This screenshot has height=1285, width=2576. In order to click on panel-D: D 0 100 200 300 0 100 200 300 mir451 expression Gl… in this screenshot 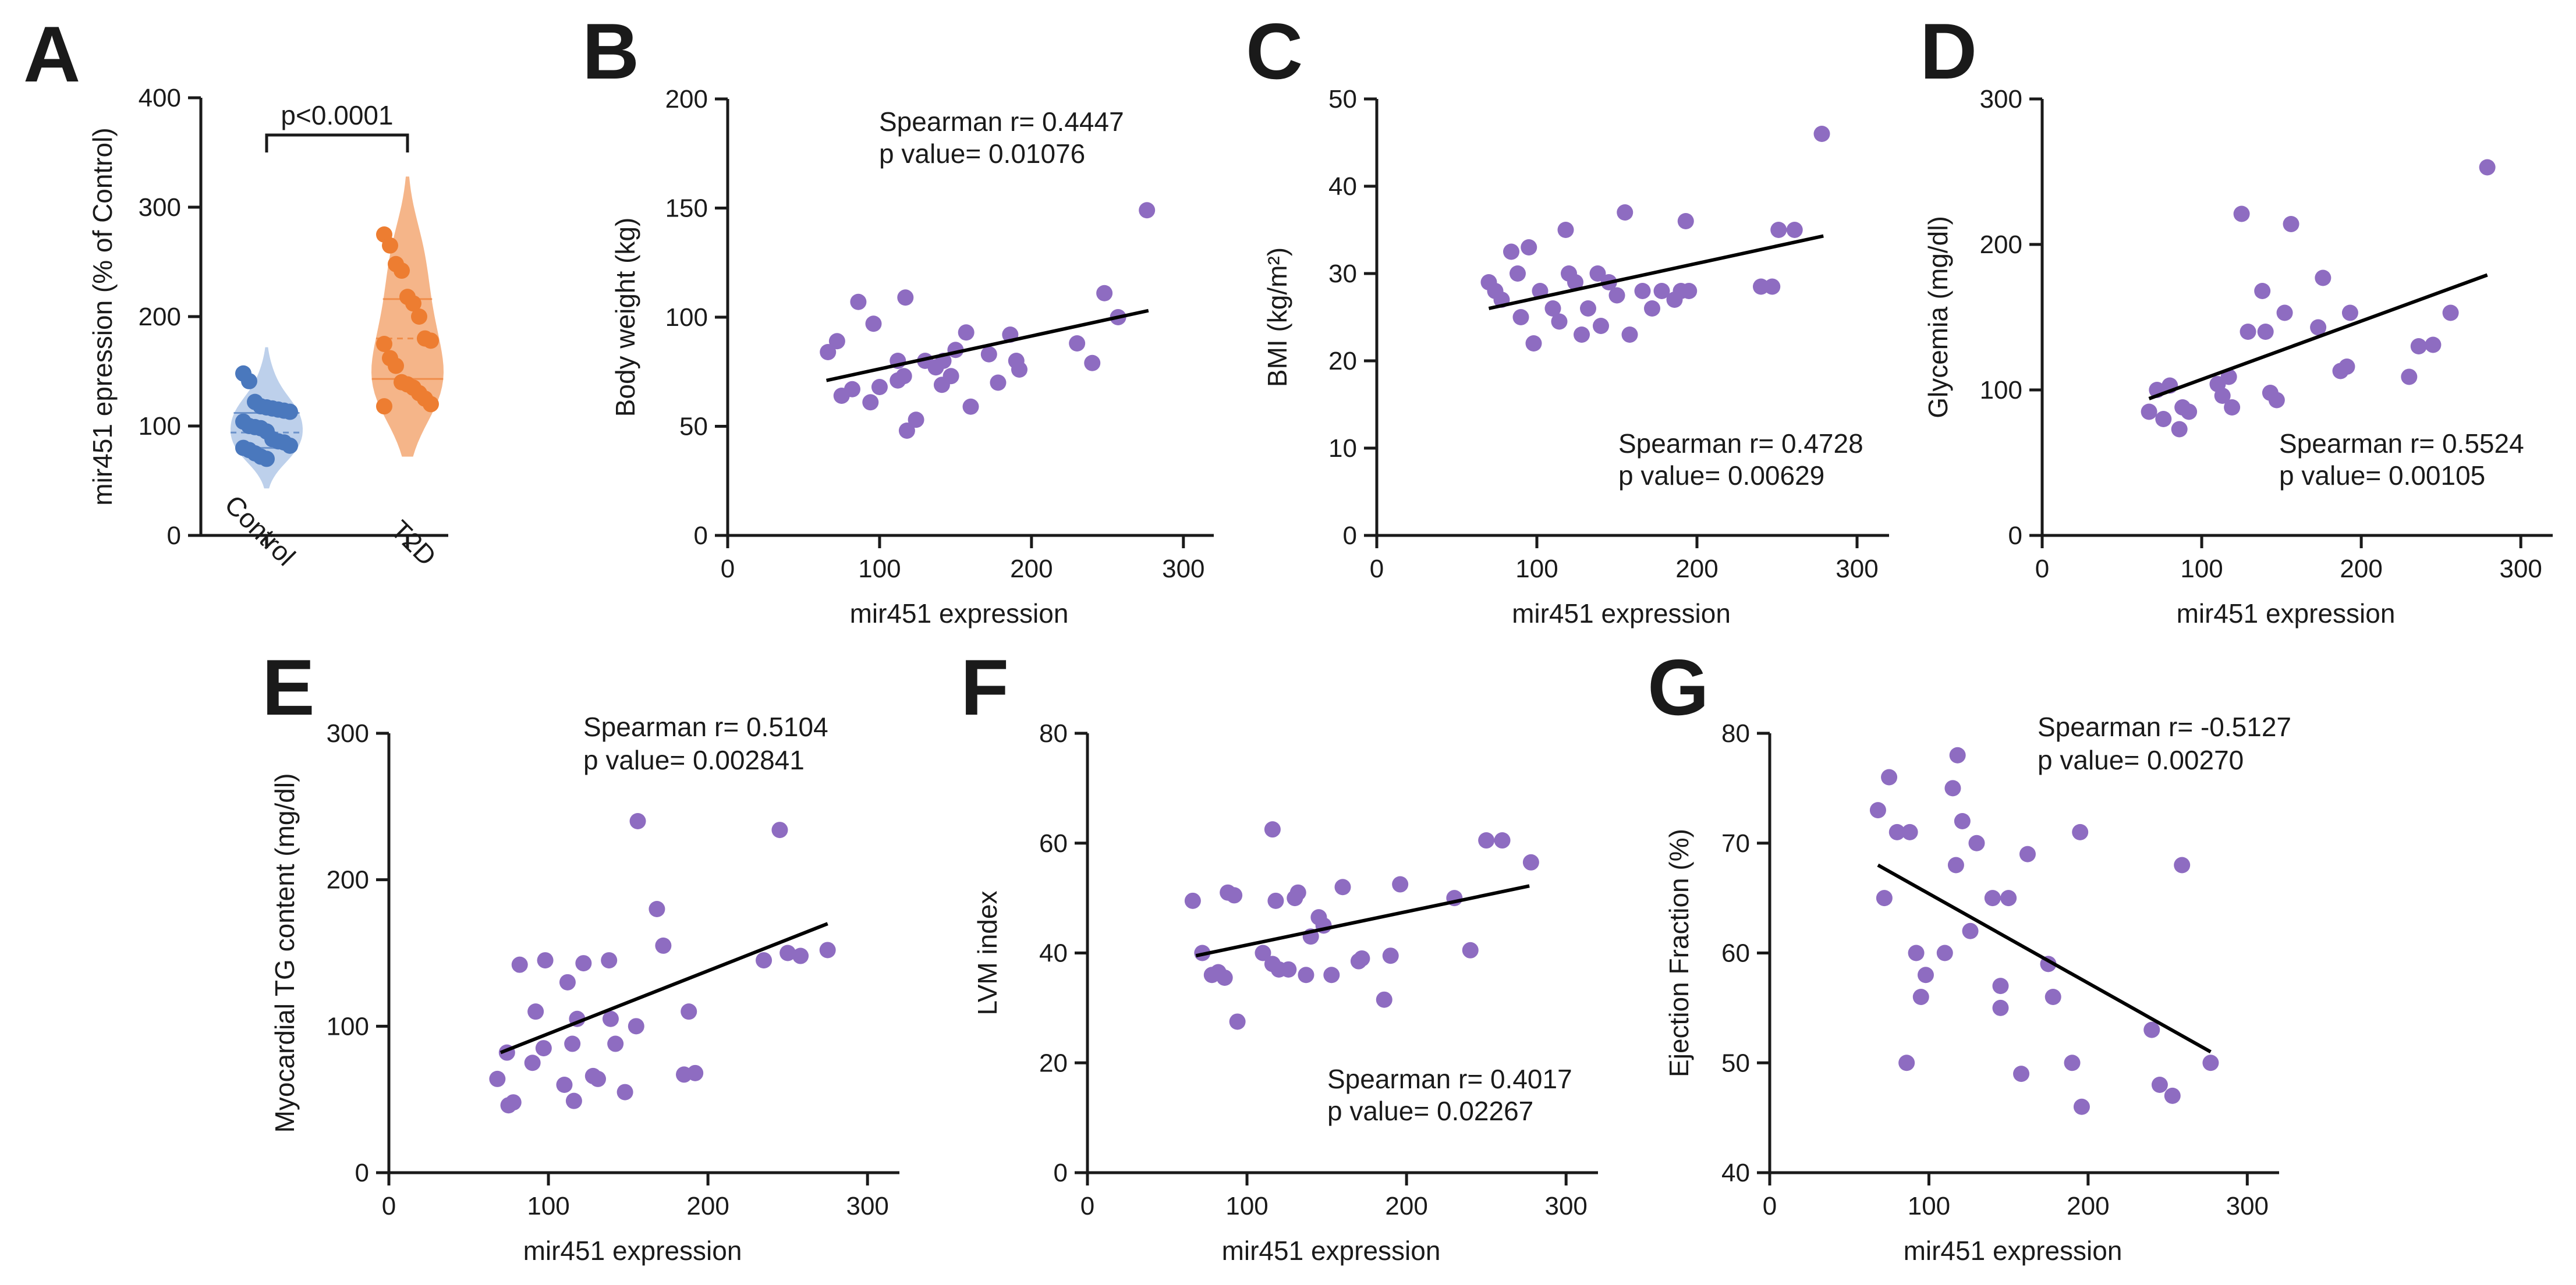, I will do `click(2236, 318)`.